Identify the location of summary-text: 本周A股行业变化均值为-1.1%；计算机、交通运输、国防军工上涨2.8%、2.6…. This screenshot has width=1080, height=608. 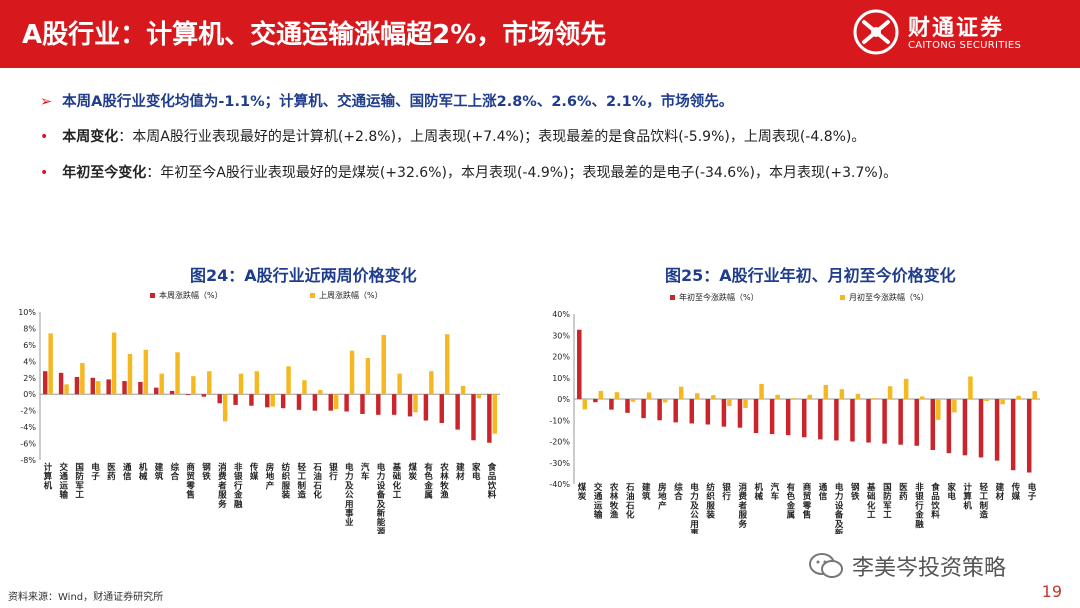
(398, 102).